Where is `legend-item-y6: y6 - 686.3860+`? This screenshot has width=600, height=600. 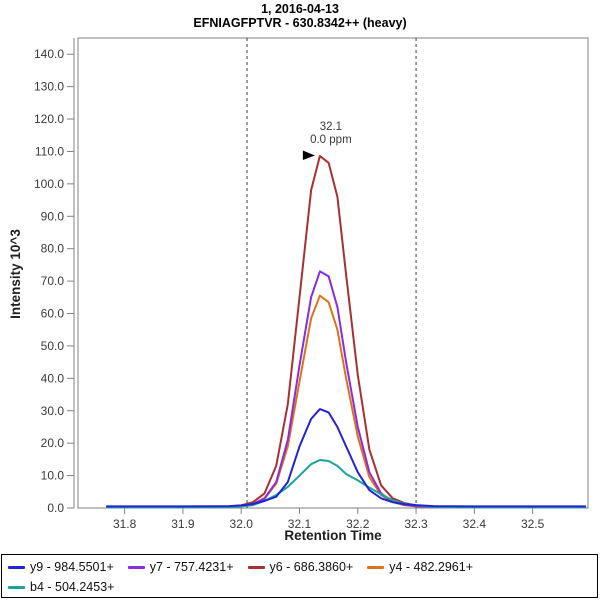 legend-item-y6: y6 - 686.3860+ is located at coordinates (300, 567).